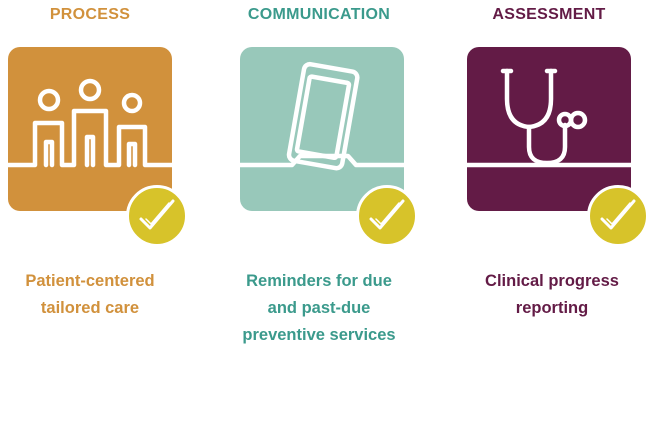  I want to click on caption-line: Patient-centered, so click(90, 281).